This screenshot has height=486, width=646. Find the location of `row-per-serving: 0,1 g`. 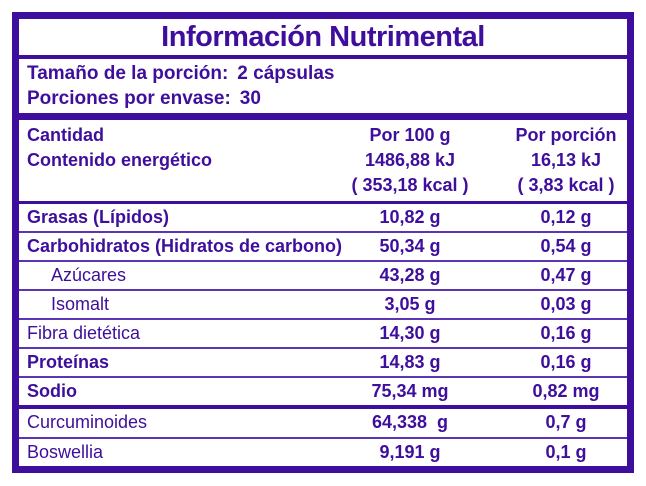

row-per-serving: 0,1 g is located at coordinates (566, 451).